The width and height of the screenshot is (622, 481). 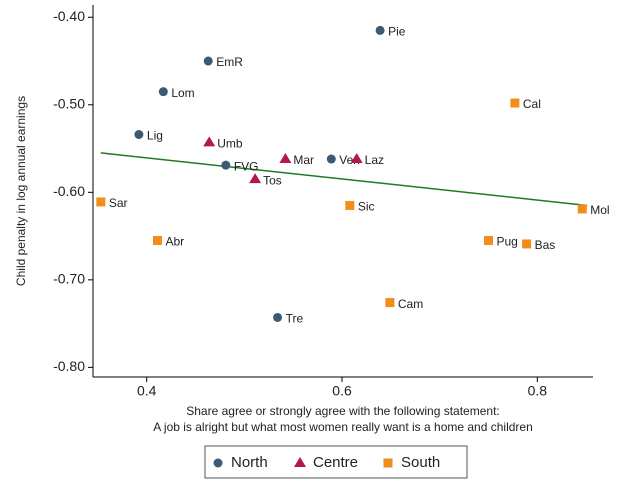 I want to click on point-label: FVG, so click(x=246, y=166).